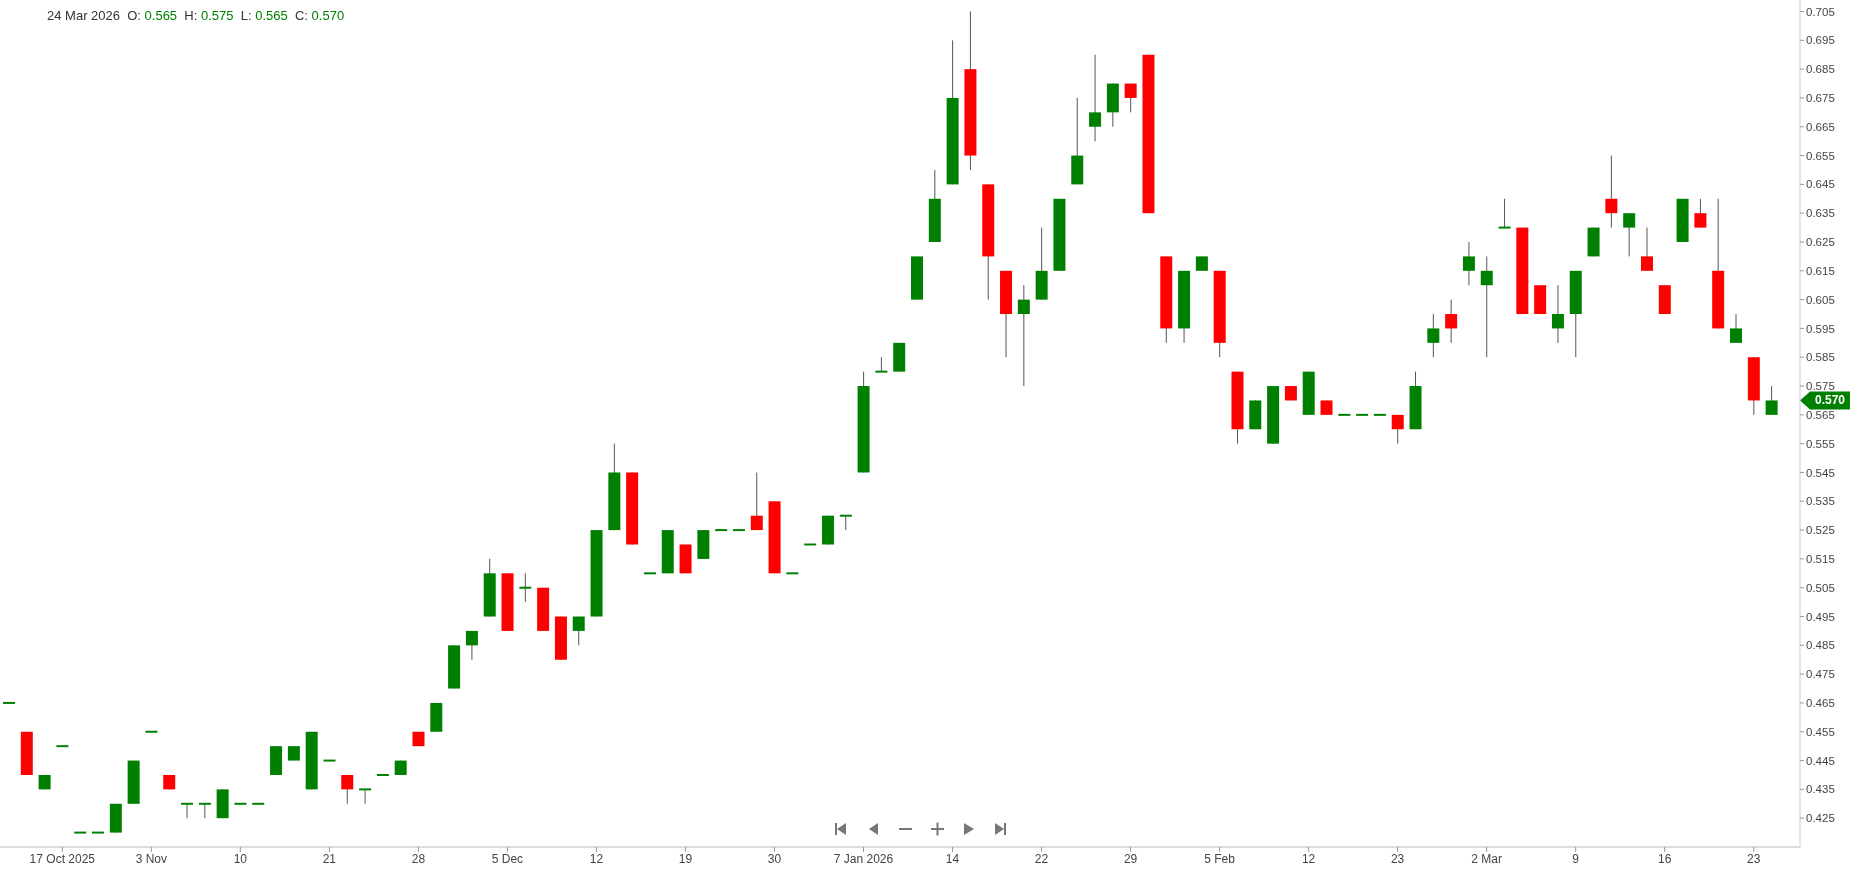 The width and height of the screenshot is (1850, 874). Describe the element at coordinates (863, 858) in the screenshot. I see `x-tick-label: 7 Jan 2026` at that location.